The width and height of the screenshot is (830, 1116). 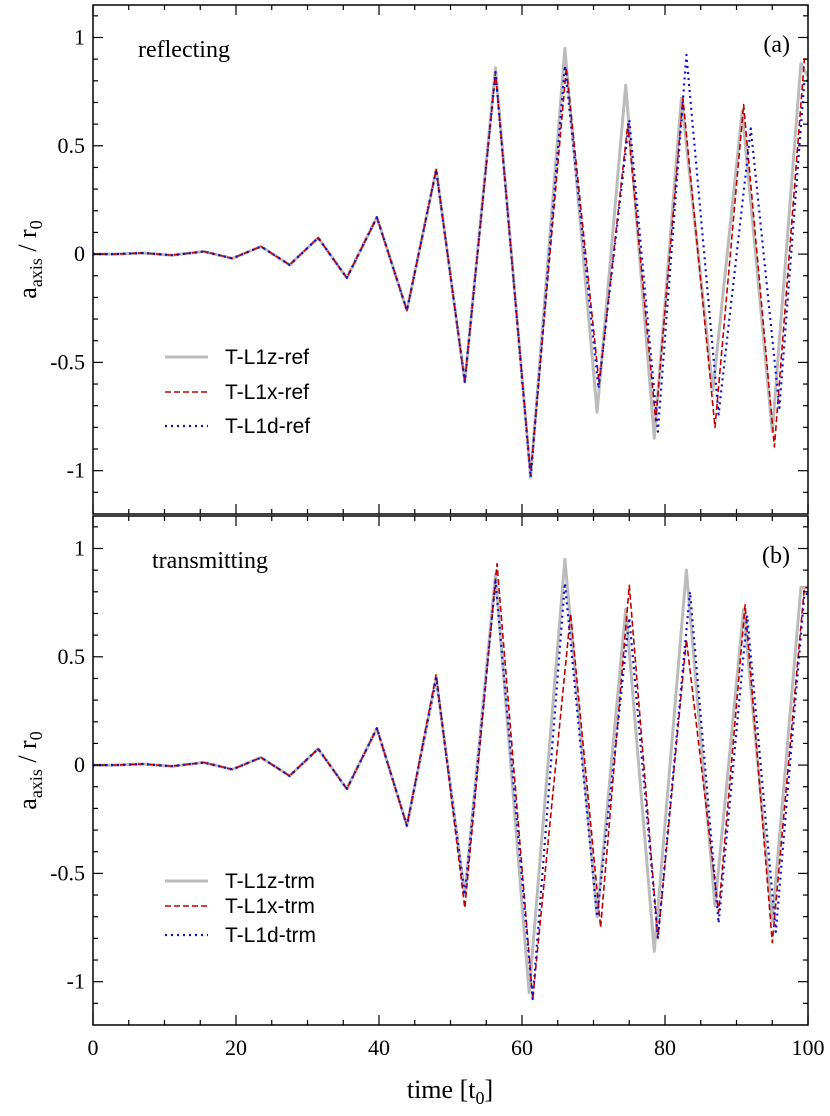 I want to click on x-tick-label: 100, so click(x=808, y=1047).